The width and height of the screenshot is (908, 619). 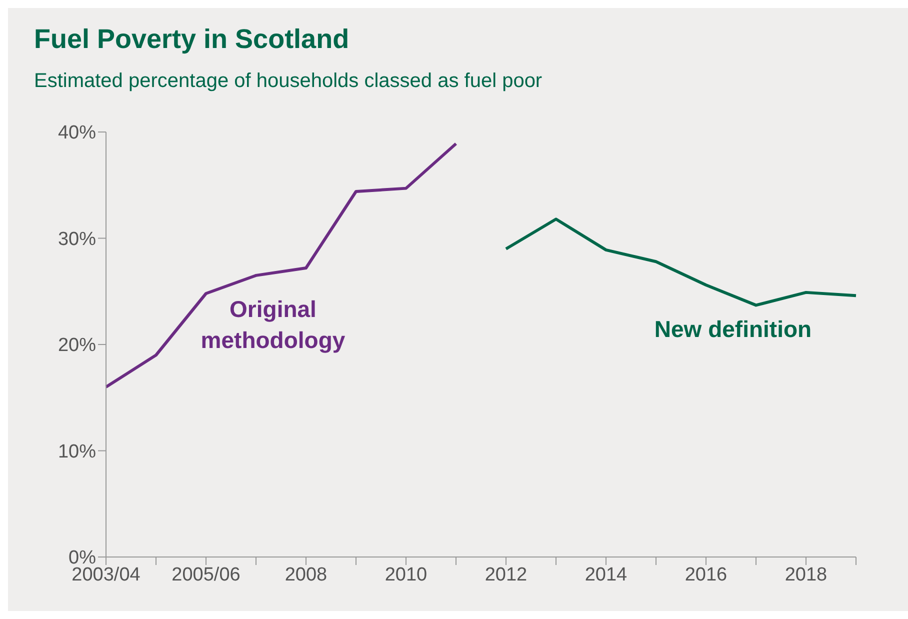 What do you see at coordinates (506, 575) in the screenshot?
I see `x-tick-label: 2012` at bounding box center [506, 575].